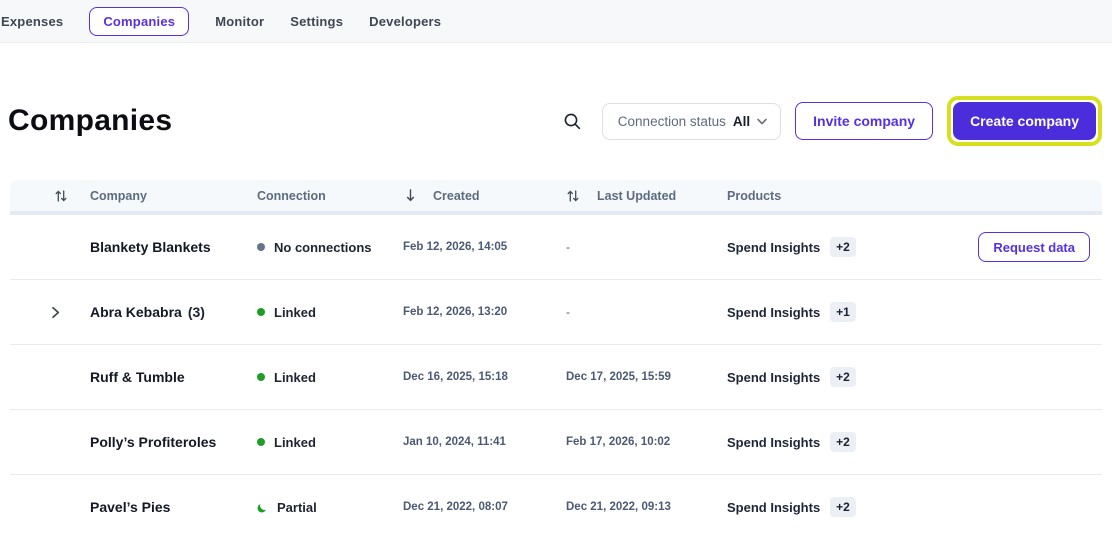  I want to click on connection-label: No connections, so click(323, 247).